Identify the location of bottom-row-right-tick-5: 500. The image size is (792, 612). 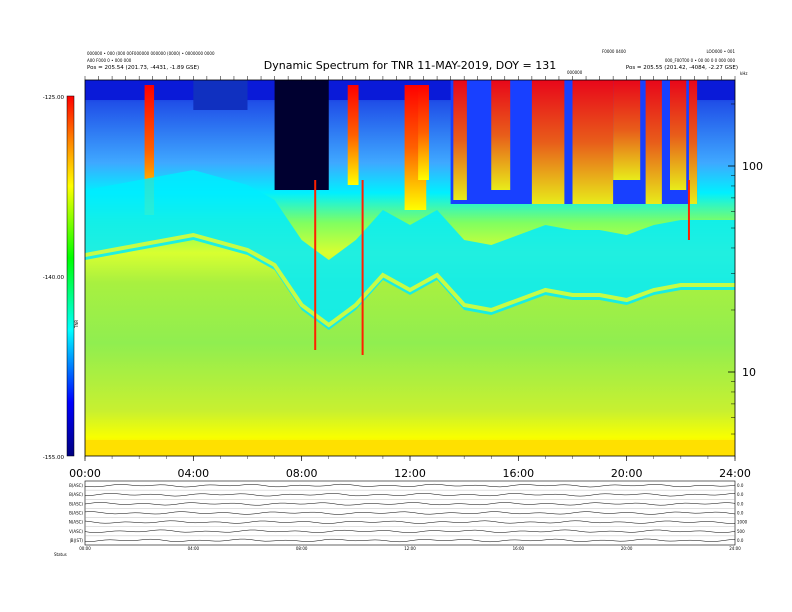
(741, 531).